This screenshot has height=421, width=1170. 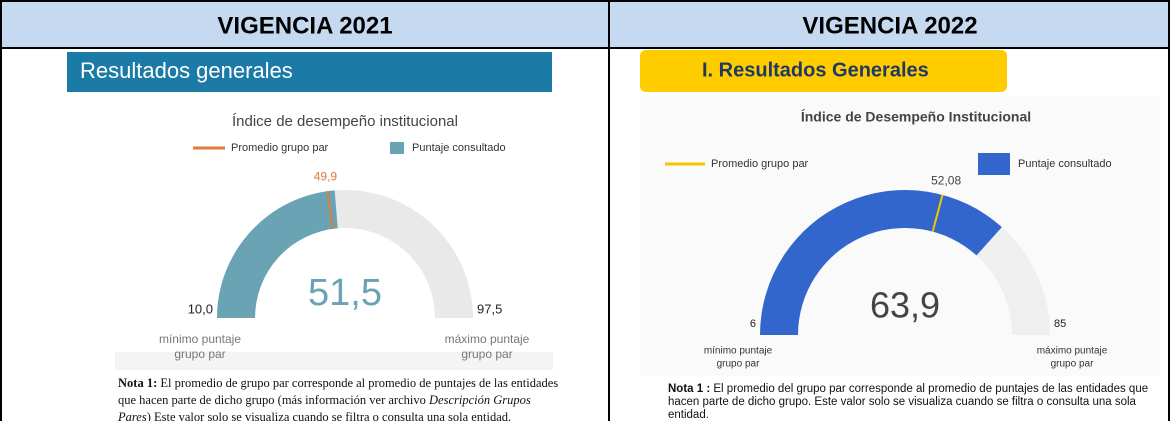 What do you see at coordinates (889, 25) in the screenshot?
I see `header-cell: VIGENCIA 2022` at bounding box center [889, 25].